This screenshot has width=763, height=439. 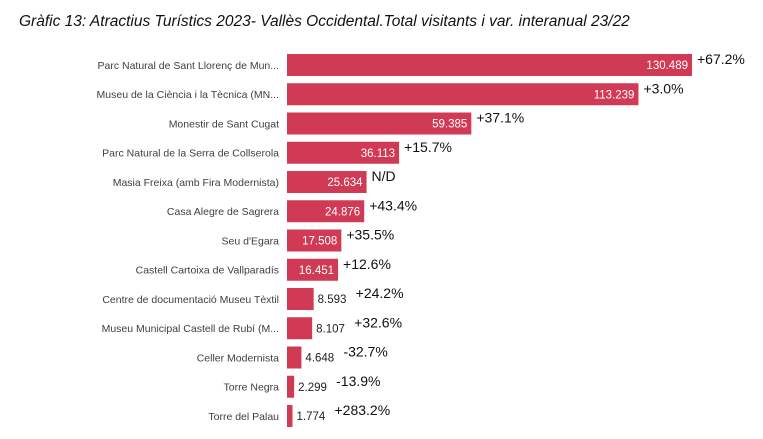 What do you see at coordinates (238, 358) in the screenshot?
I see `category-label: Celler Modernista` at bounding box center [238, 358].